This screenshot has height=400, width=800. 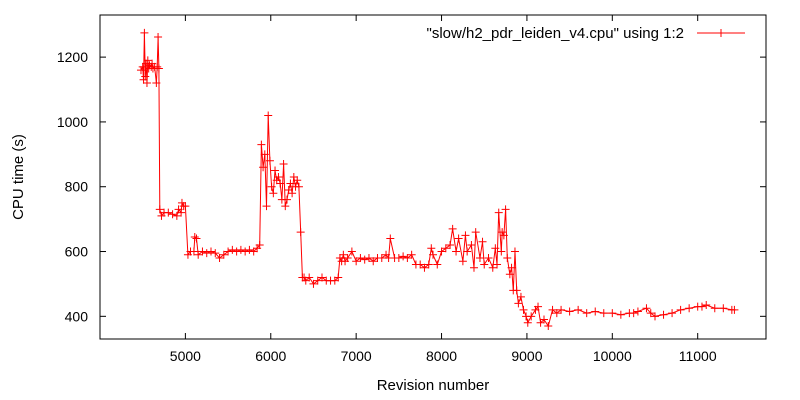 I want to click on legend-label: "slow/h2_pdr_leiden_v4.cpu" using 1:2, so click(x=556, y=33).